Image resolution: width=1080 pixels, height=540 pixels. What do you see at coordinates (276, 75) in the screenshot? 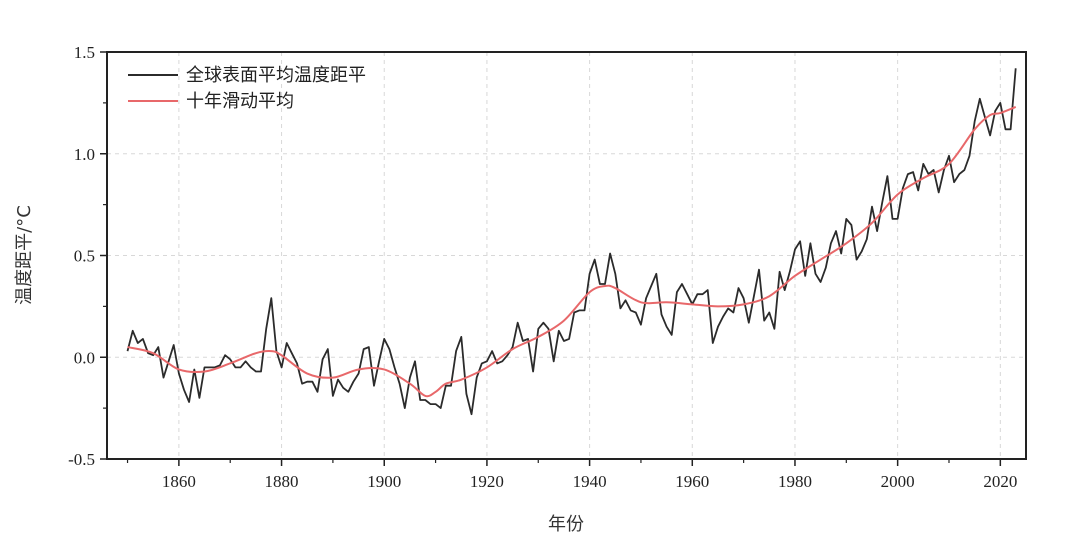
I see `legend-label-anomaly: 全球表面平均温度距平` at bounding box center [276, 75].